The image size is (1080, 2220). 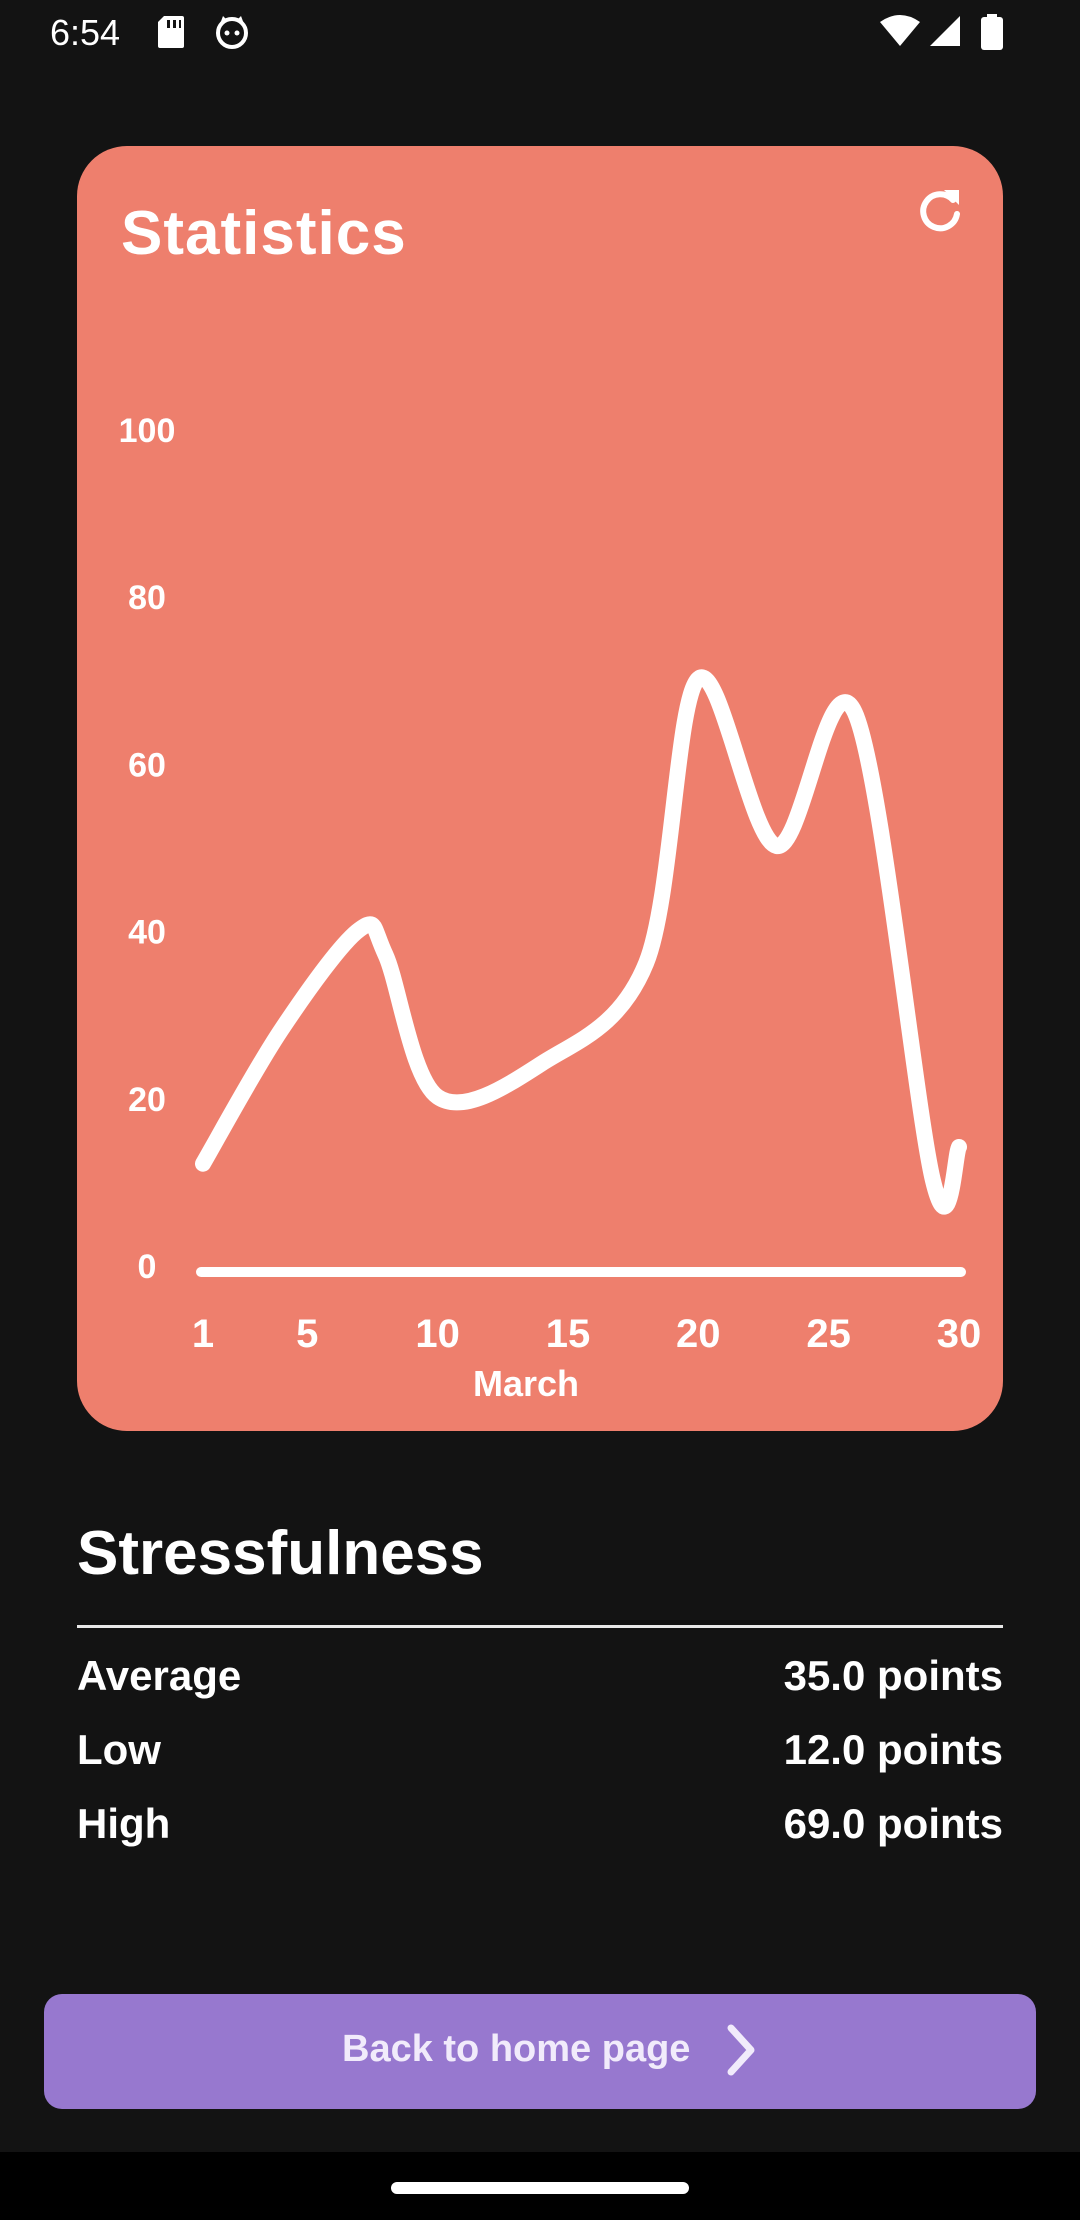 I want to click on navigation-bar, so click(x=540, y=2186).